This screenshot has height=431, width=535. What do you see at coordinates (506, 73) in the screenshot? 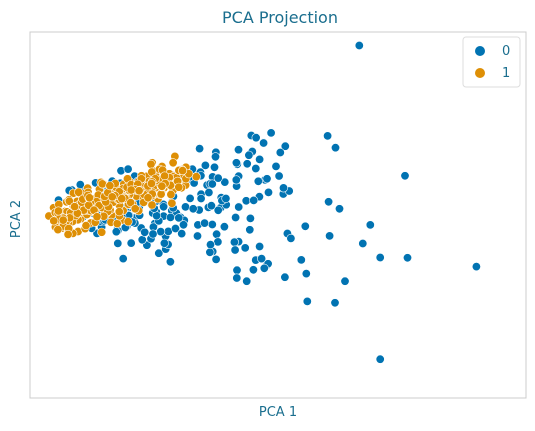
I see `legend-label-1: 1` at bounding box center [506, 73].